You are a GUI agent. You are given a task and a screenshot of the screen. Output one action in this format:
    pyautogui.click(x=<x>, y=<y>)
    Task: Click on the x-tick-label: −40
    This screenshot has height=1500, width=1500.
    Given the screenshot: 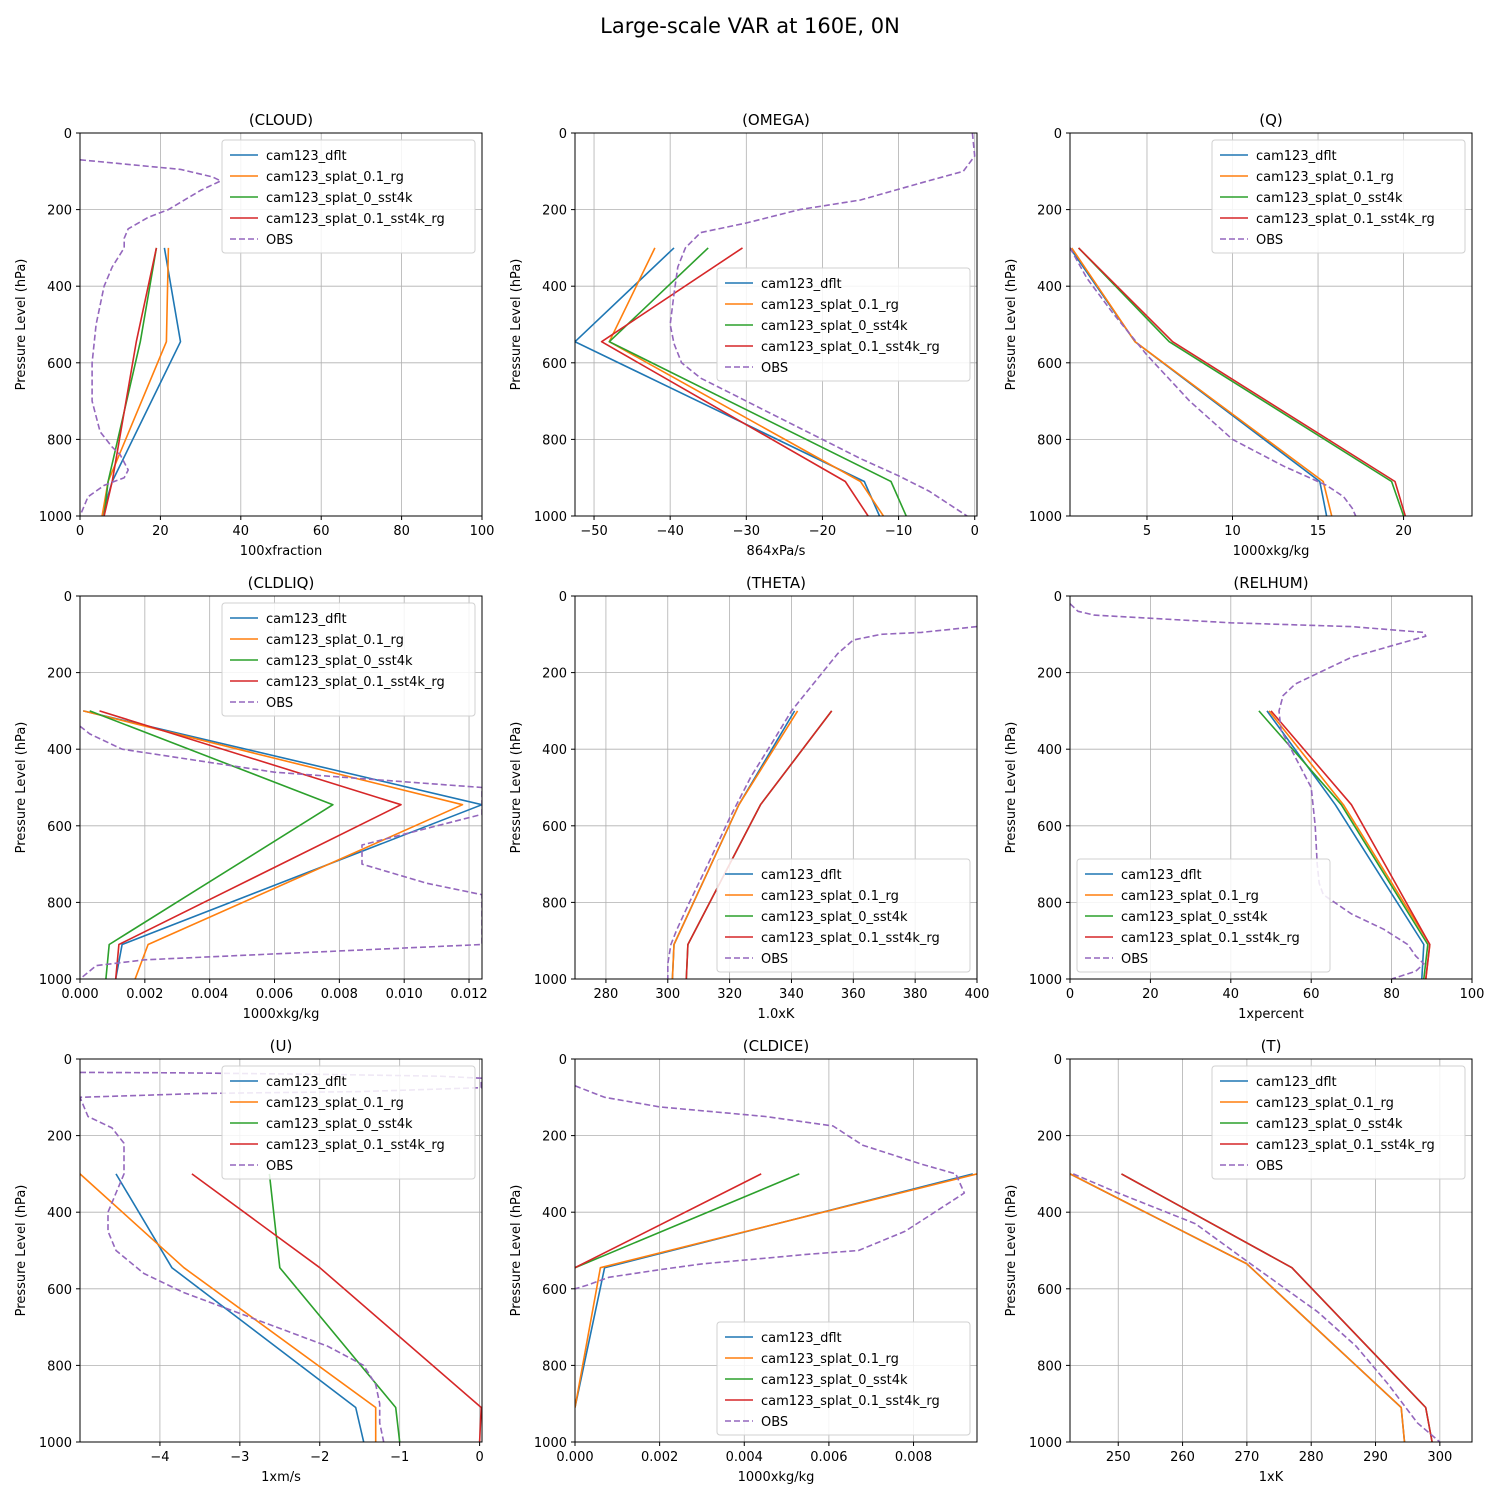 What is the action you would take?
    pyautogui.click(x=669, y=531)
    